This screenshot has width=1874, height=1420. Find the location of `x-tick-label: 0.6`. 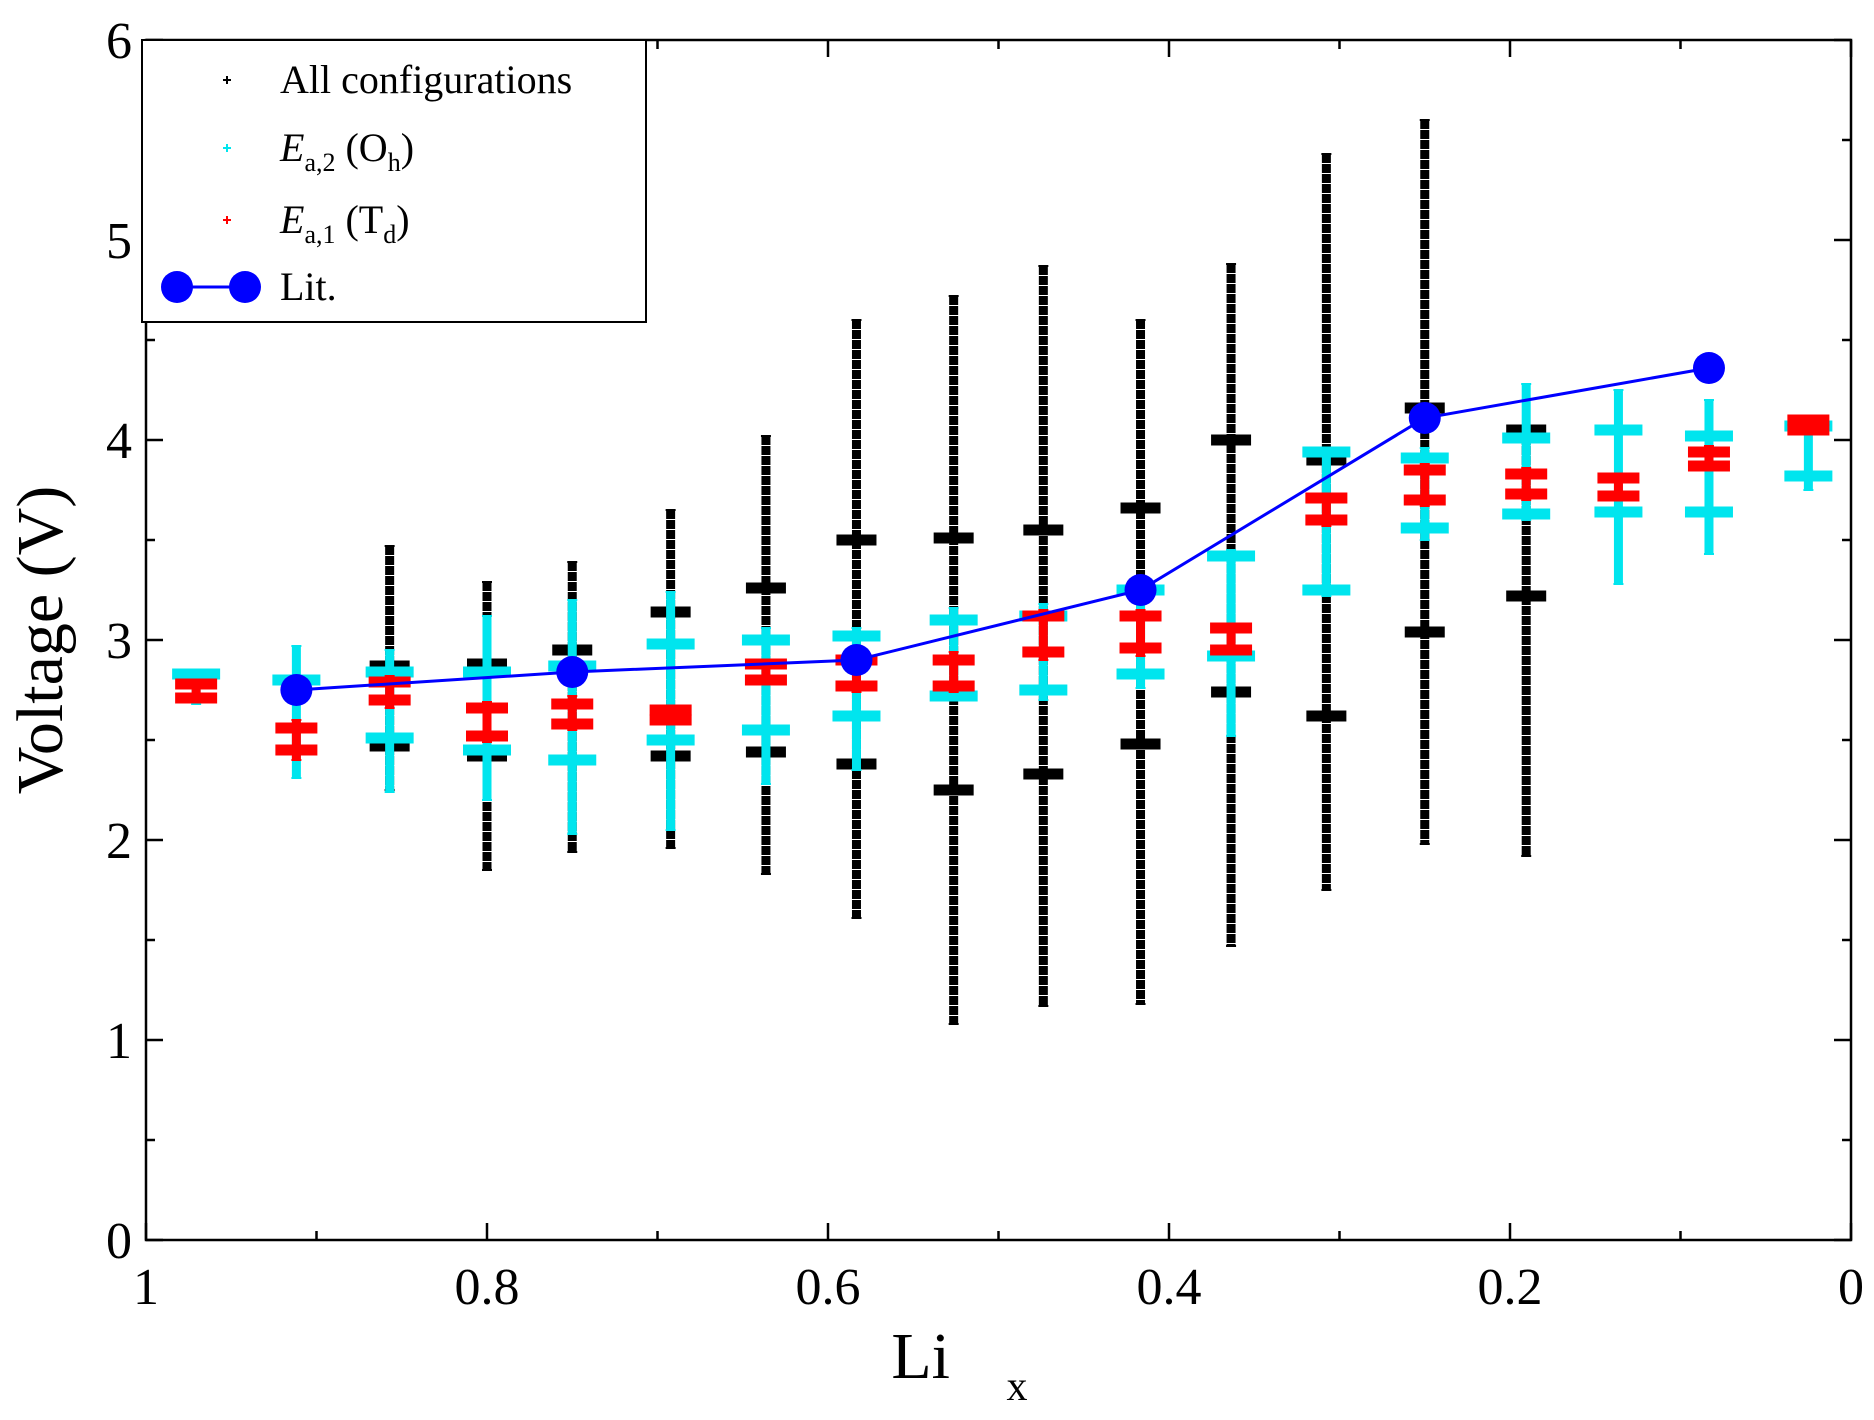

x-tick-label: 0.6 is located at coordinates (828, 1287).